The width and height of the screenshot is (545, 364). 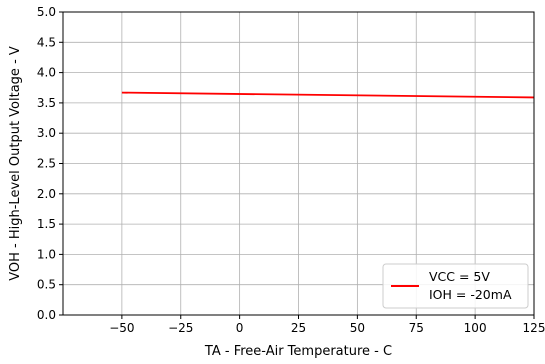 What do you see at coordinates (46, 164) in the screenshot?
I see `y-tick-label: 2.5` at bounding box center [46, 164].